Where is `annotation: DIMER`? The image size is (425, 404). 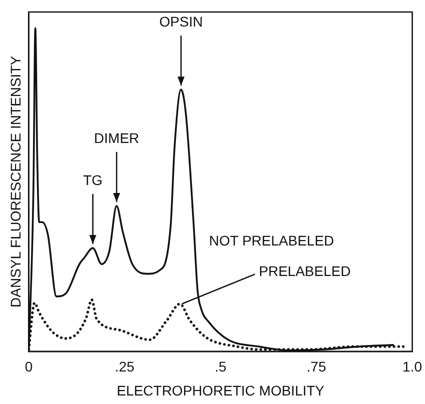
annotation: DIMER is located at coordinates (117, 138).